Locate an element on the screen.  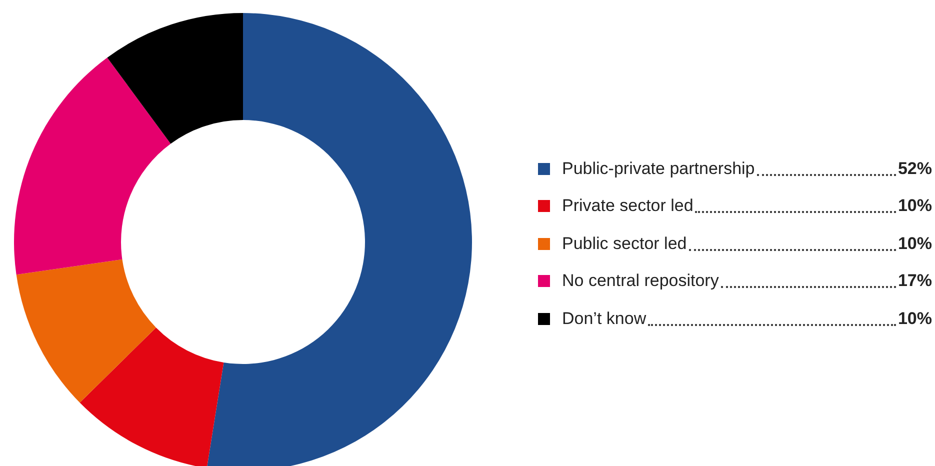
legend-label: Don’t know is located at coordinates (604, 318).